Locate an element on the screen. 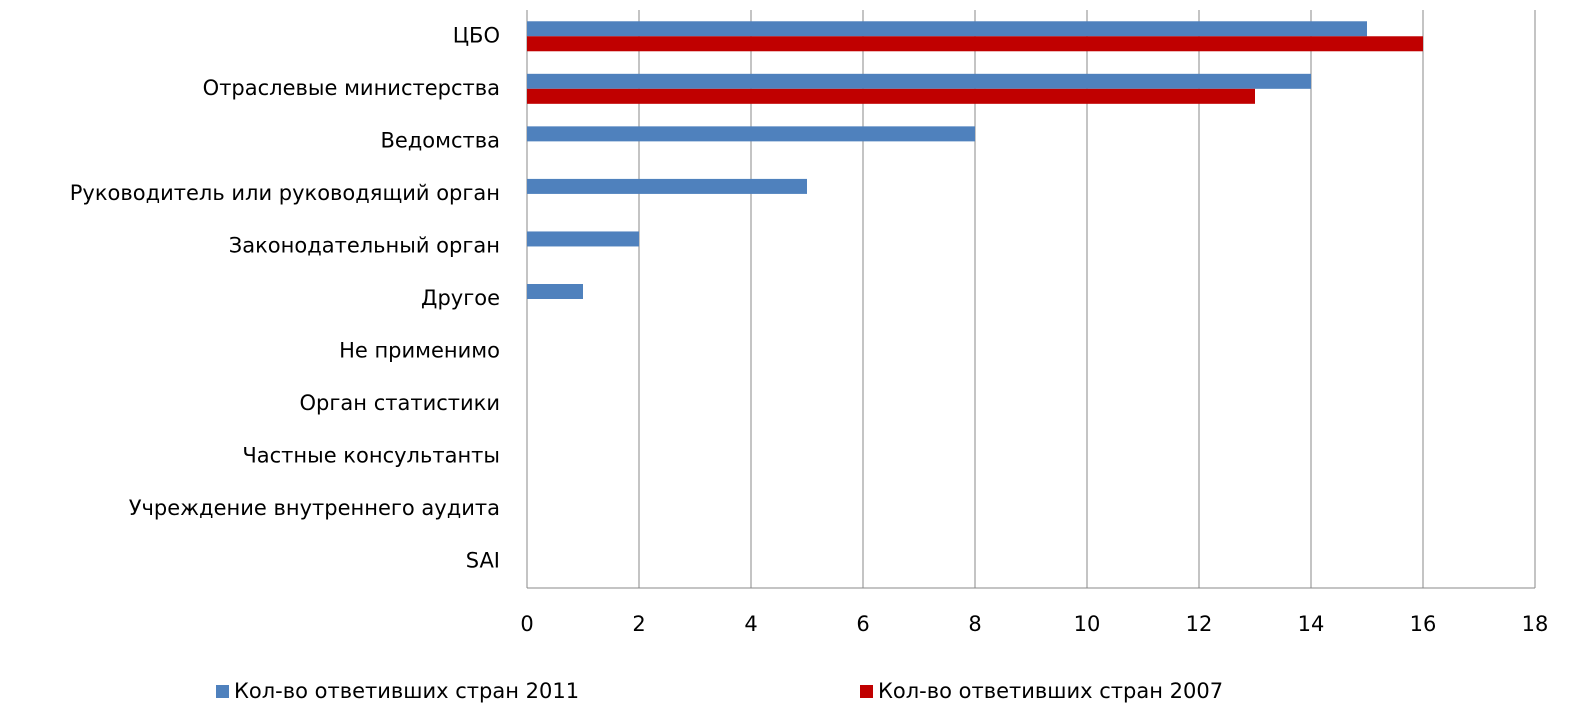 This screenshot has height=708, width=1578. y-tick-label: Частные консультанты is located at coordinates (371, 456).